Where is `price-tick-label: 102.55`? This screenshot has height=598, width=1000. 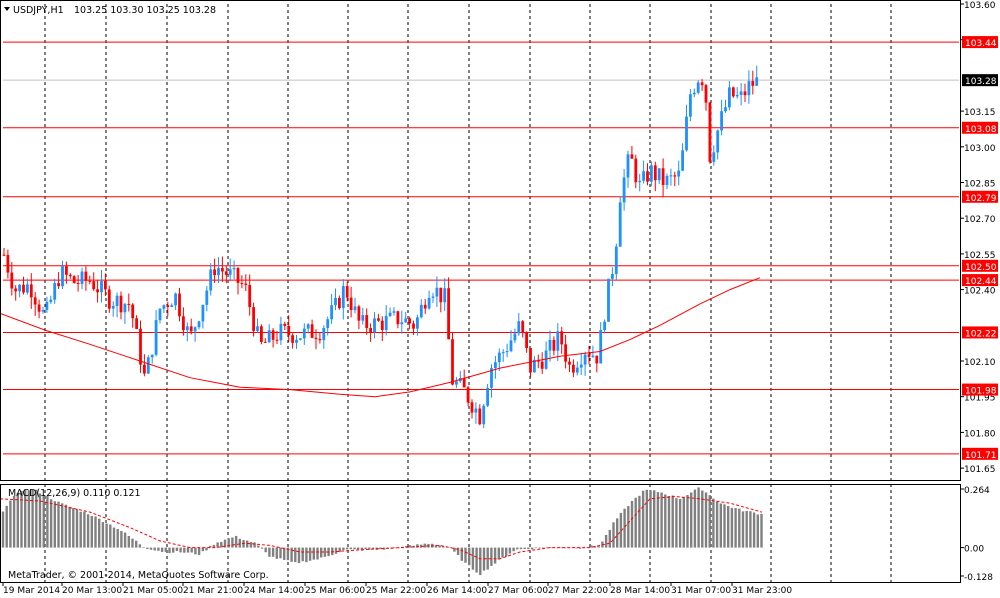
price-tick-label: 102.55 is located at coordinates (980, 256).